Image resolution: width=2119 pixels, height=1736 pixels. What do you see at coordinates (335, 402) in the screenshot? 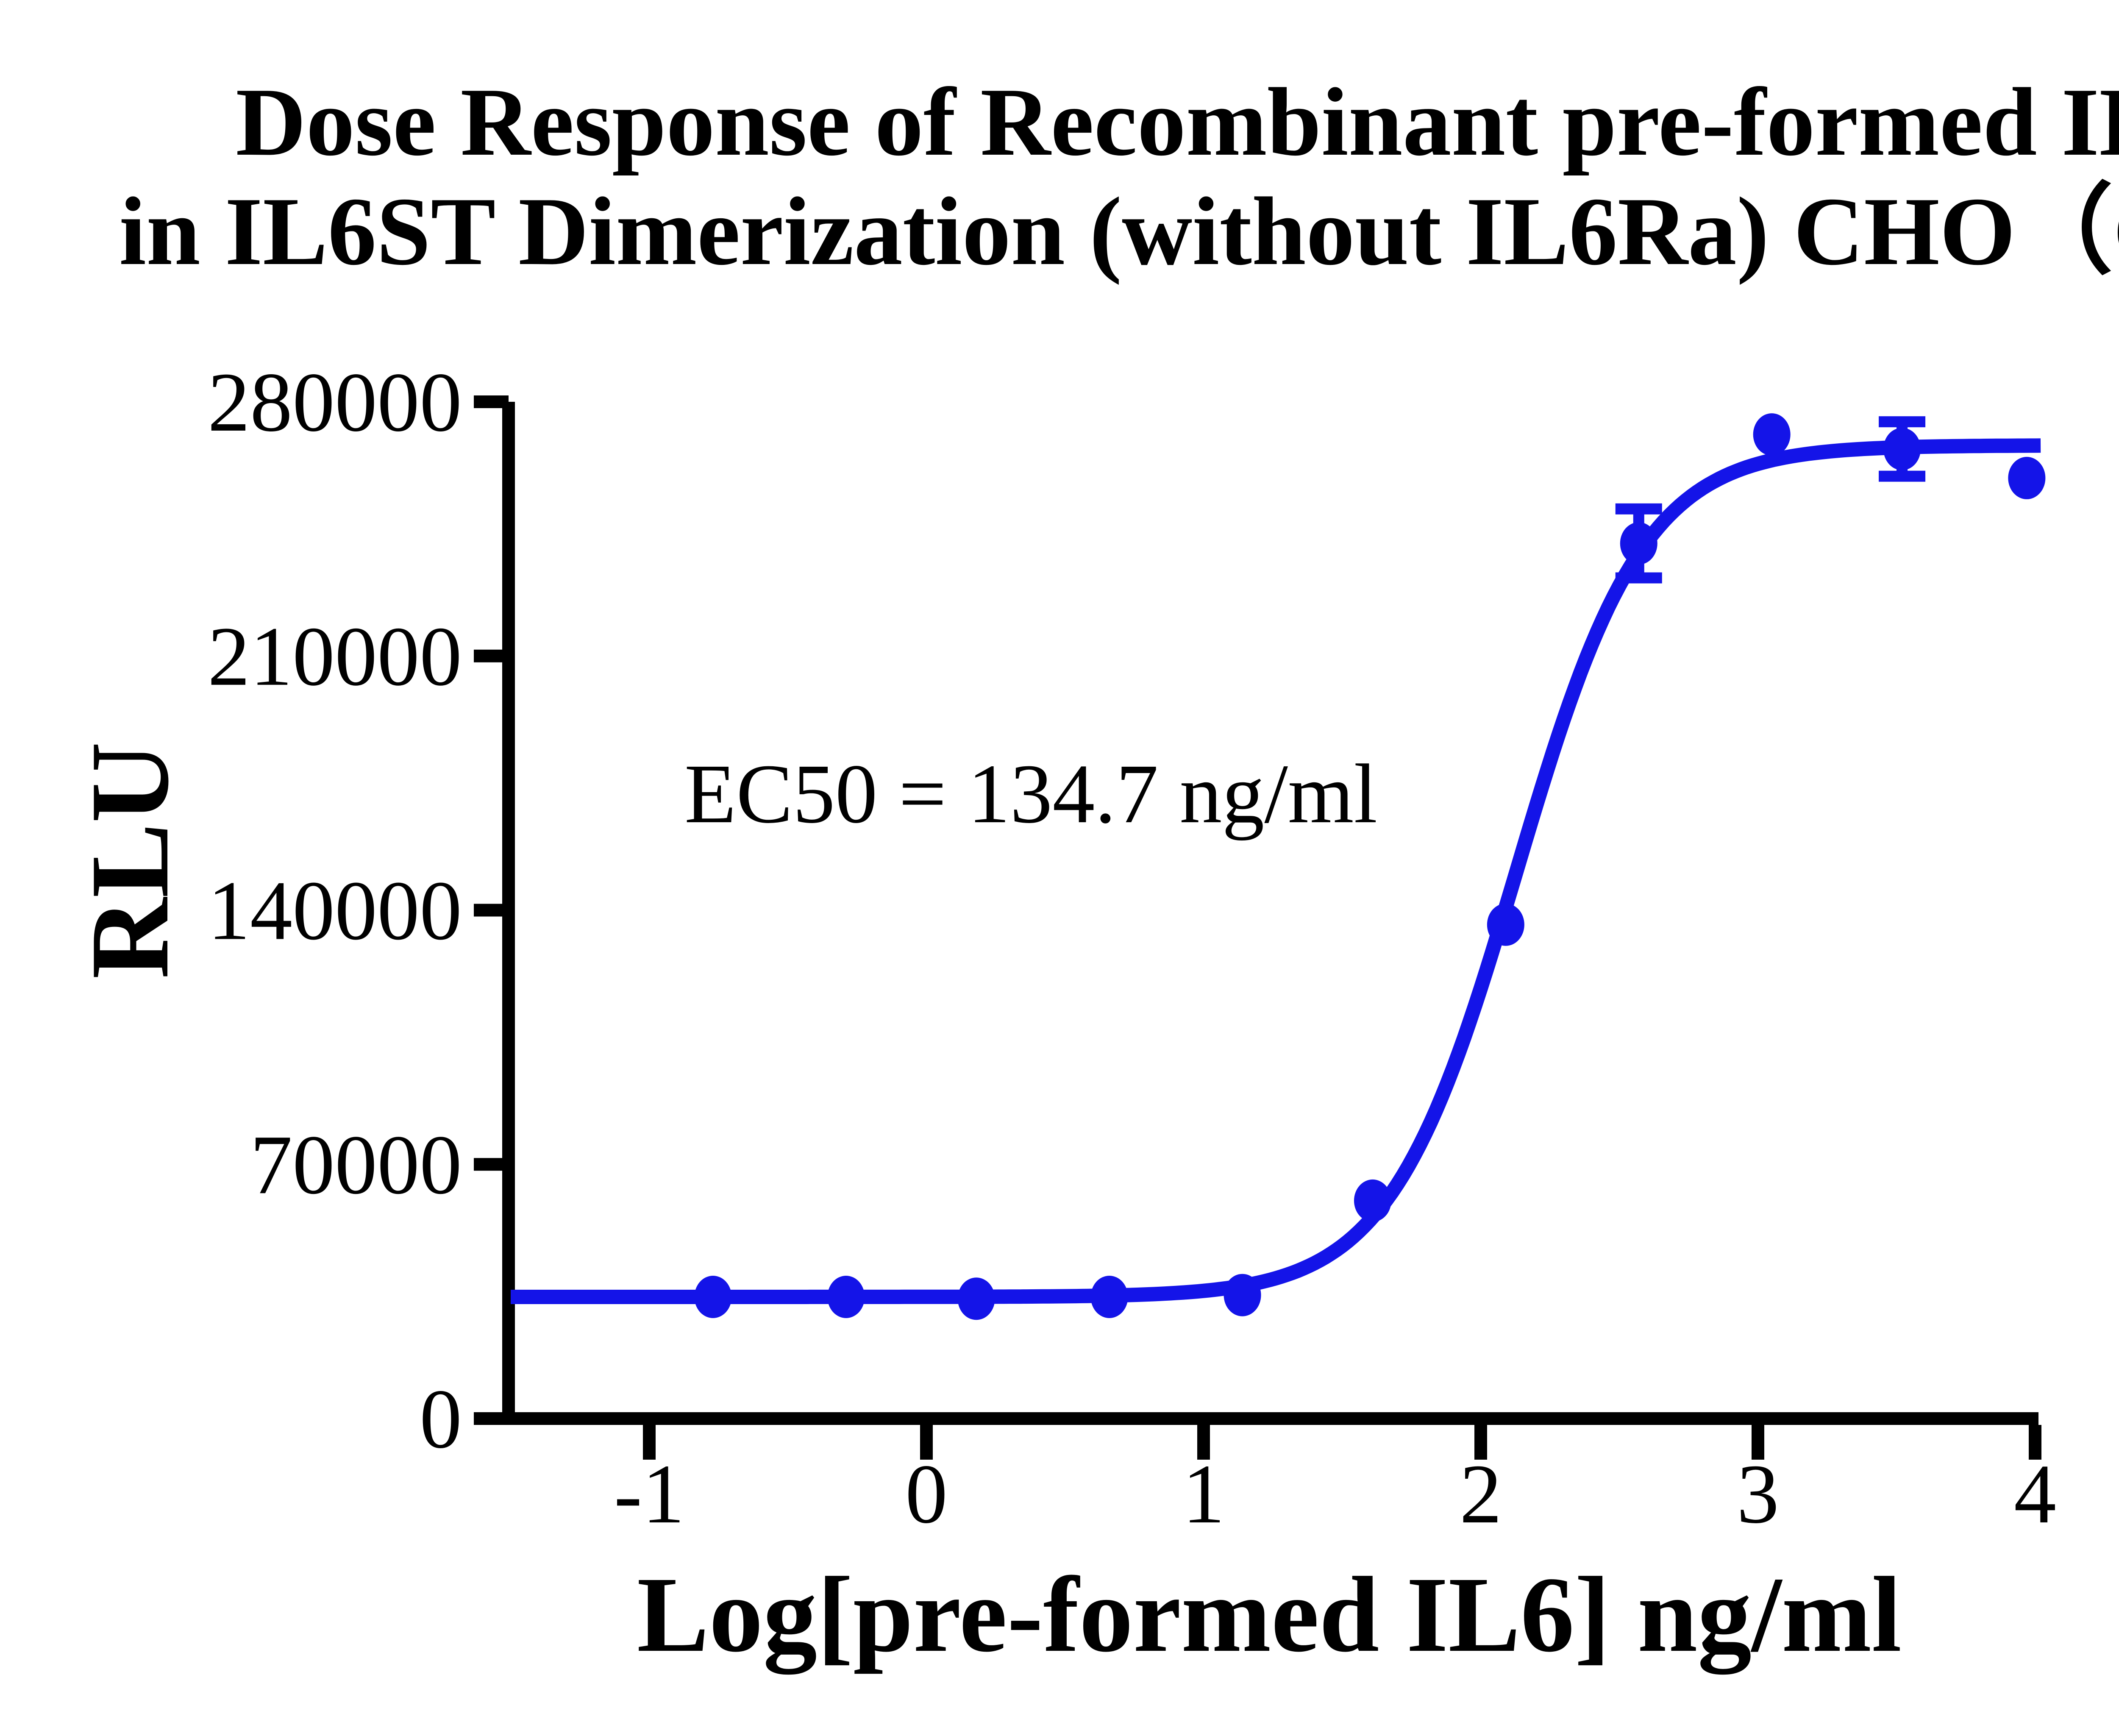
I see `y-tick-label: 280000` at bounding box center [335, 402].